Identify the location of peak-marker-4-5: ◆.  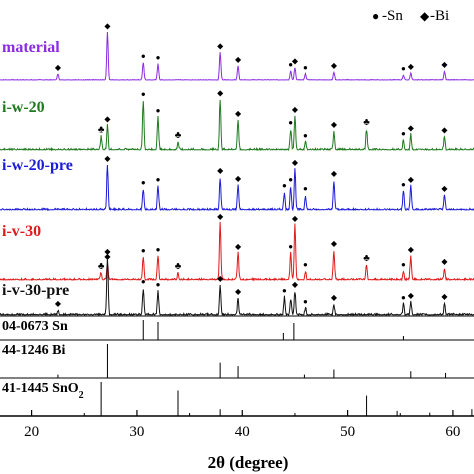
(238, 291).